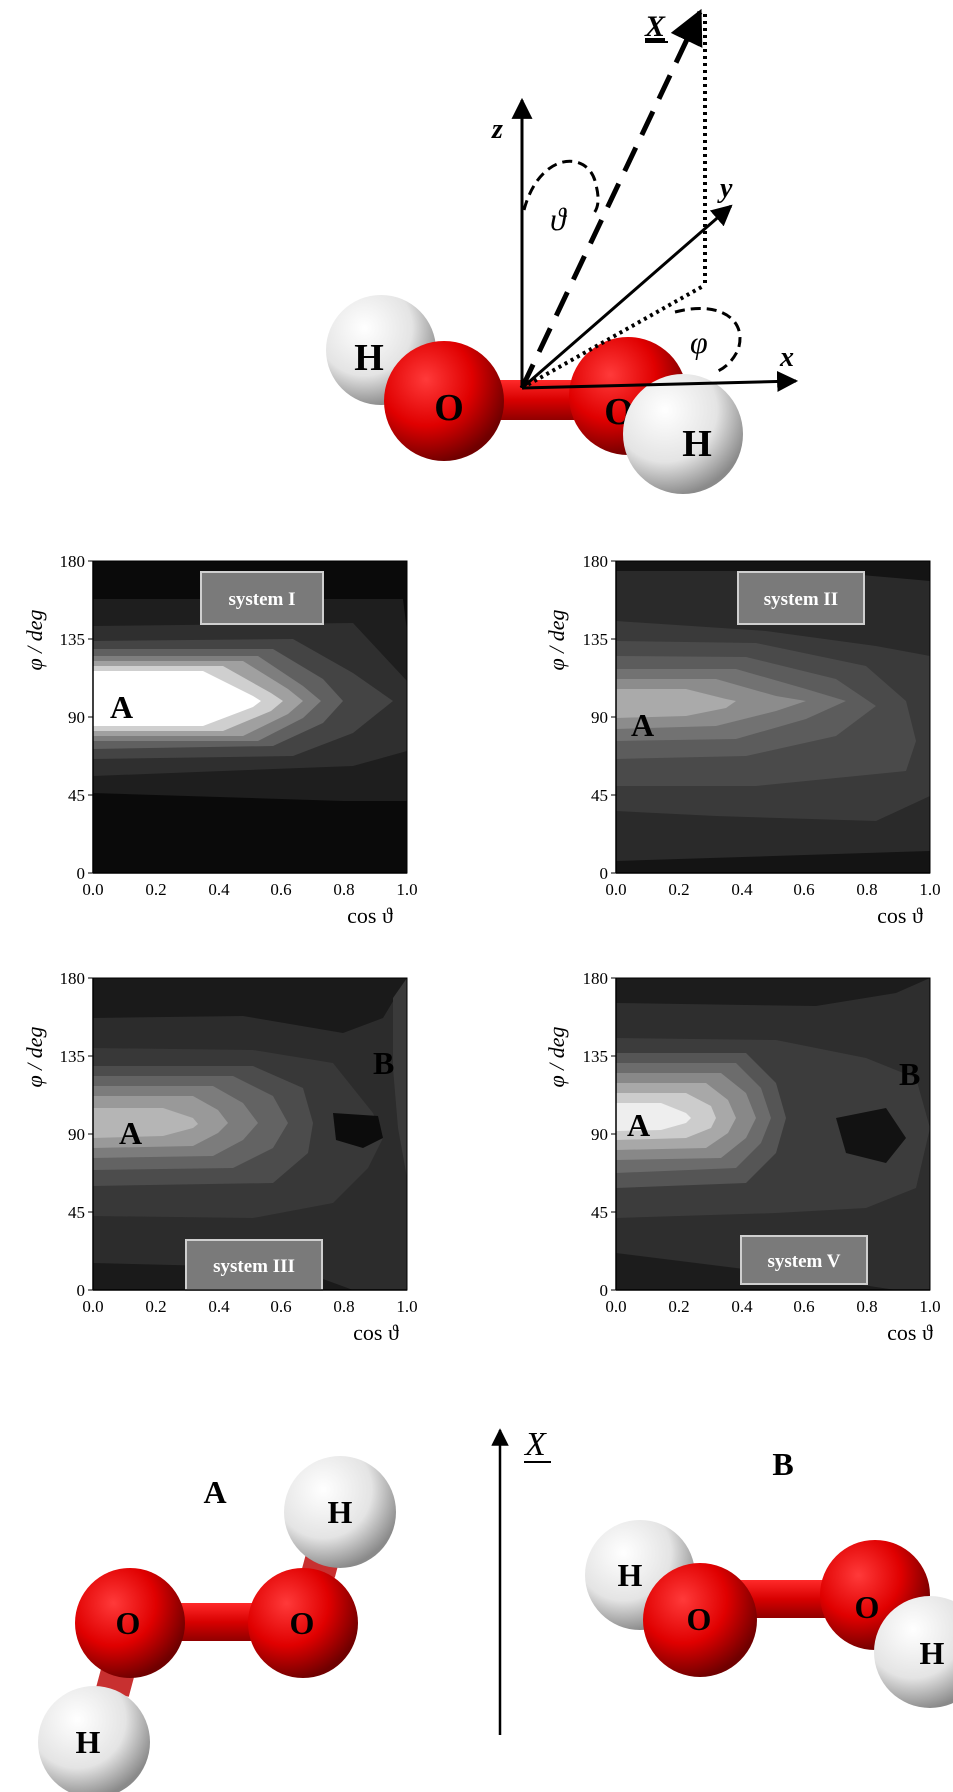 The width and height of the screenshot is (953, 1792). What do you see at coordinates (655, 26) in the screenshot?
I see `X-vector-label: X` at bounding box center [655, 26].